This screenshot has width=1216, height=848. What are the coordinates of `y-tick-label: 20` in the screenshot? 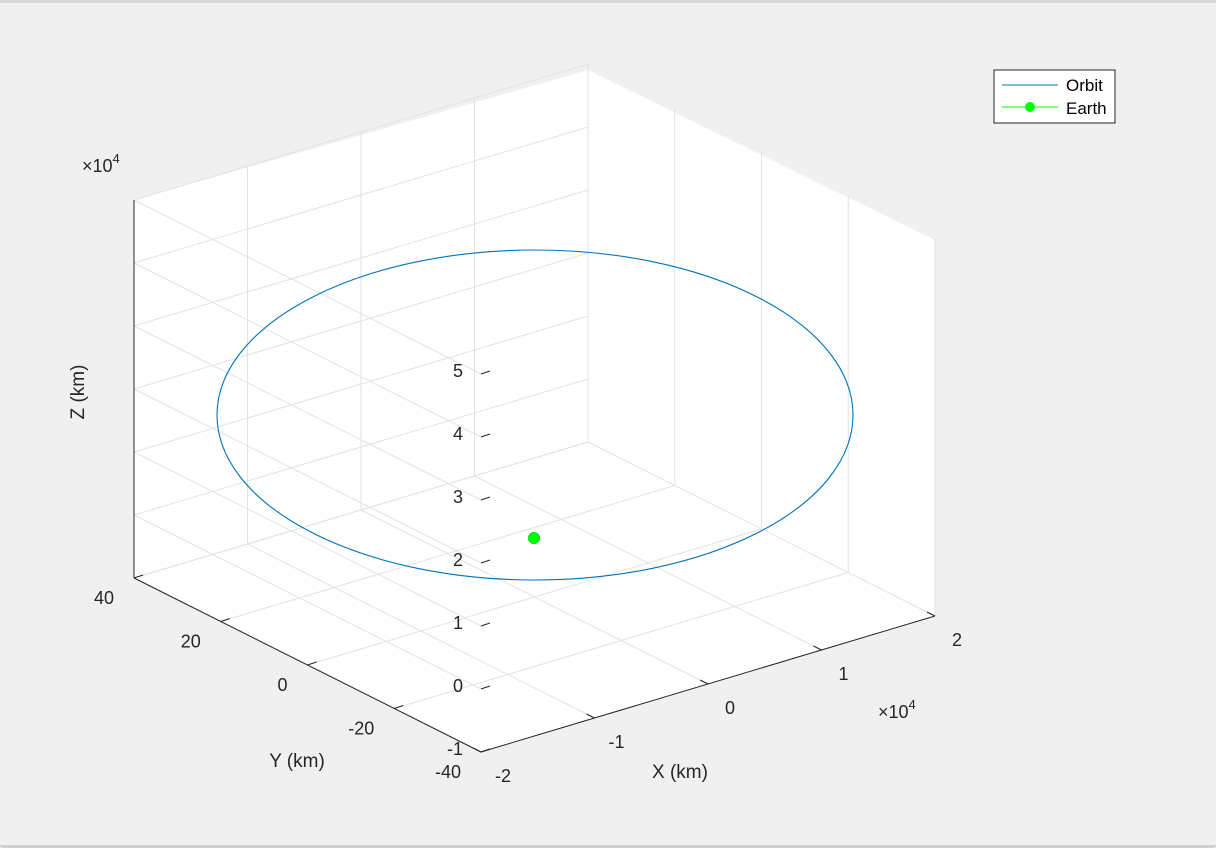 It's located at (191, 642).